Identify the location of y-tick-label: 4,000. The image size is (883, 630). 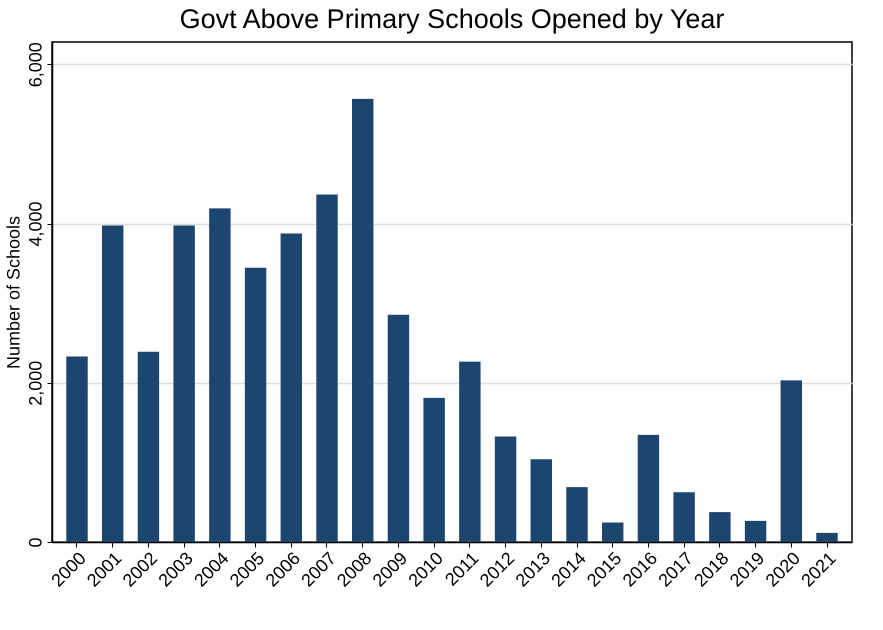
(36, 224).